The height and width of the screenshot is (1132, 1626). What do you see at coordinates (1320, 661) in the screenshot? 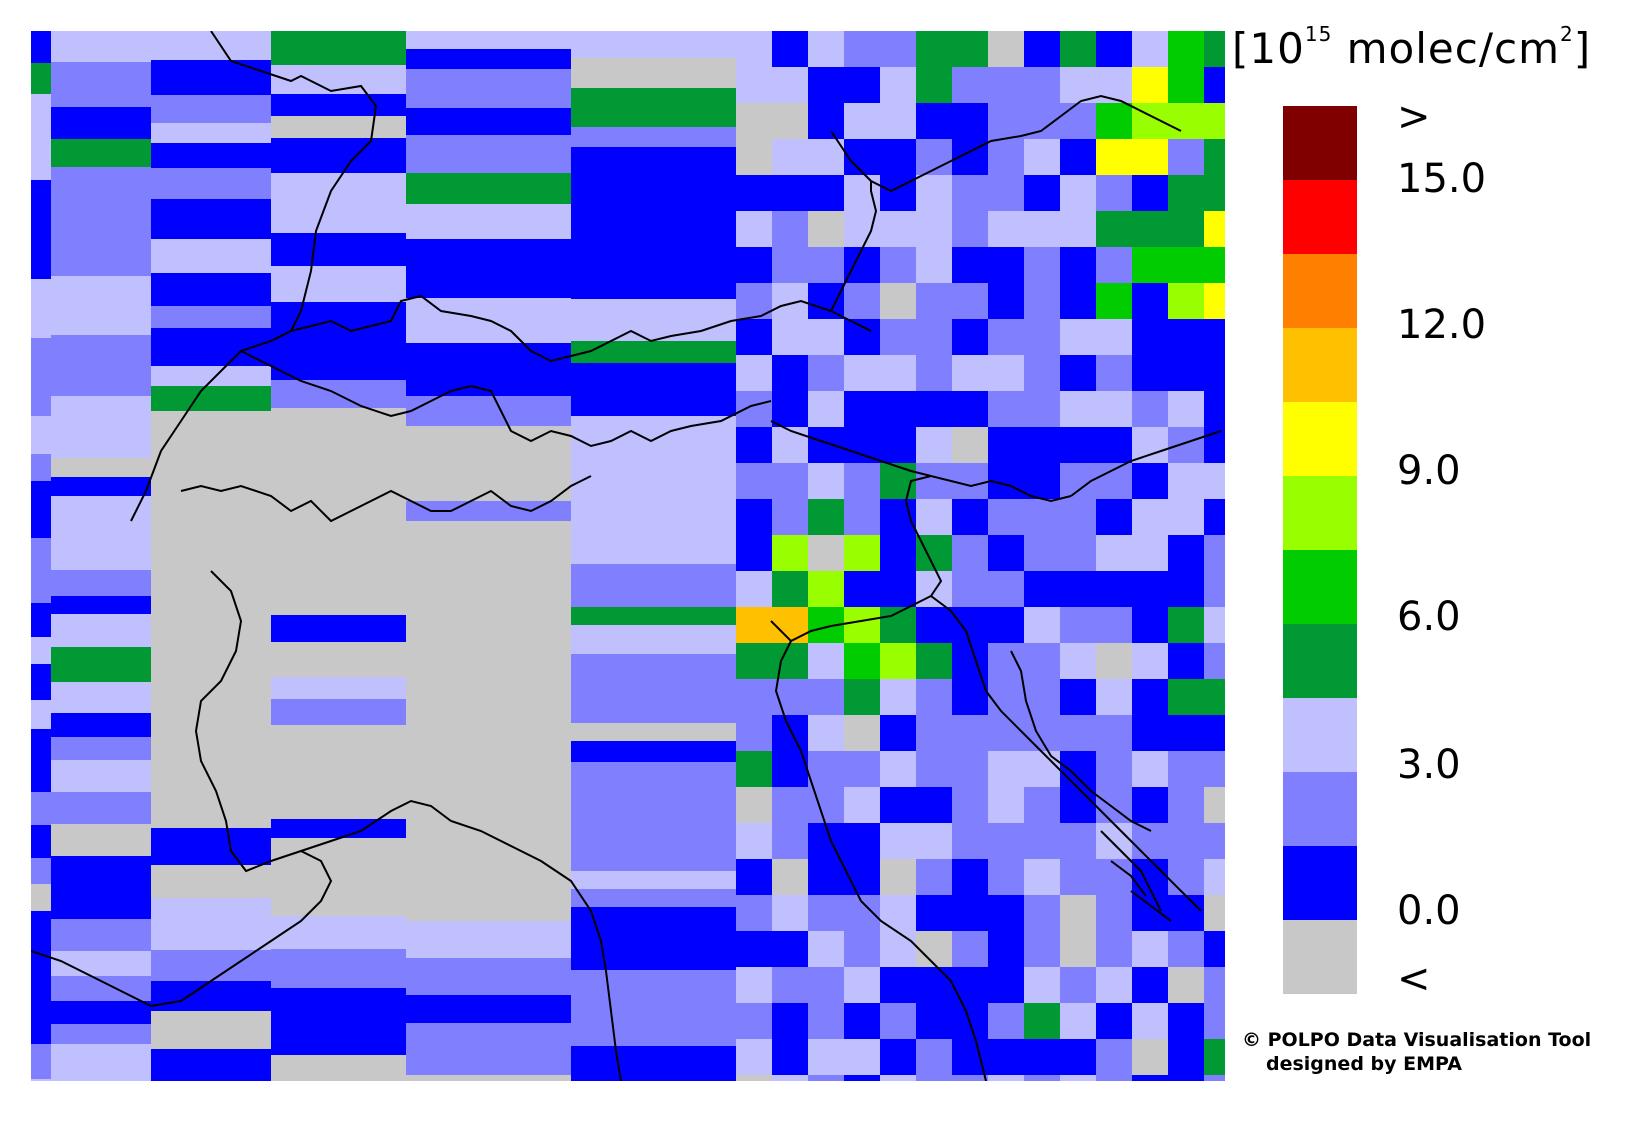
I see `colorbar-cell` at bounding box center [1320, 661].